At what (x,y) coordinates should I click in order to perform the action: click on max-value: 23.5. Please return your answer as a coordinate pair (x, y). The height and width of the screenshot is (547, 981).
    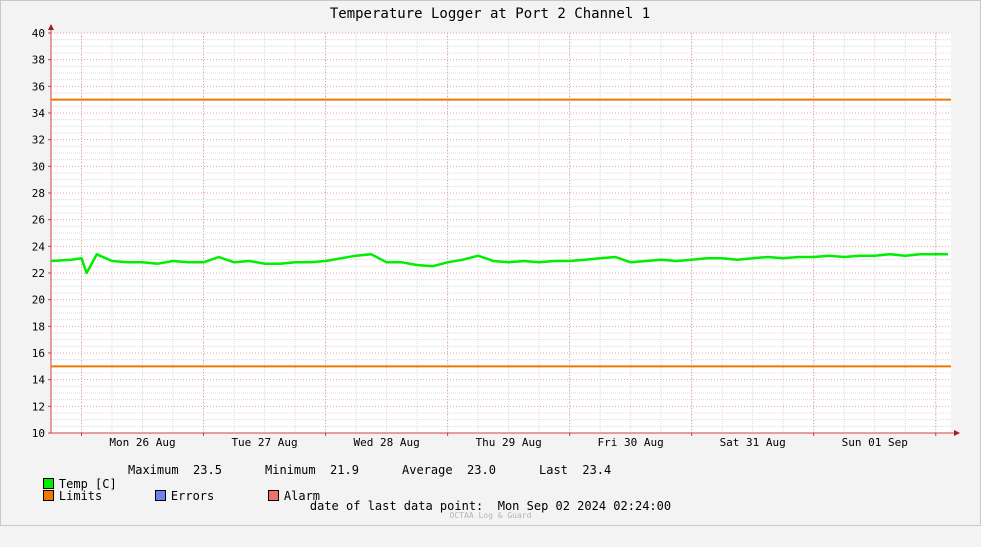
    Looking at the image, I should click on (207, 470).